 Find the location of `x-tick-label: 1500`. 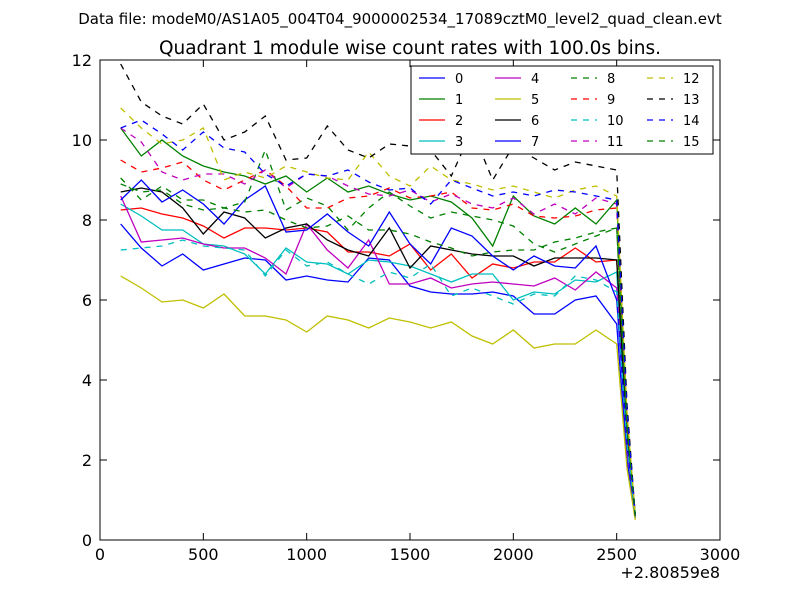

x-tick-label: 1500 is located at coordinates (410, 554).